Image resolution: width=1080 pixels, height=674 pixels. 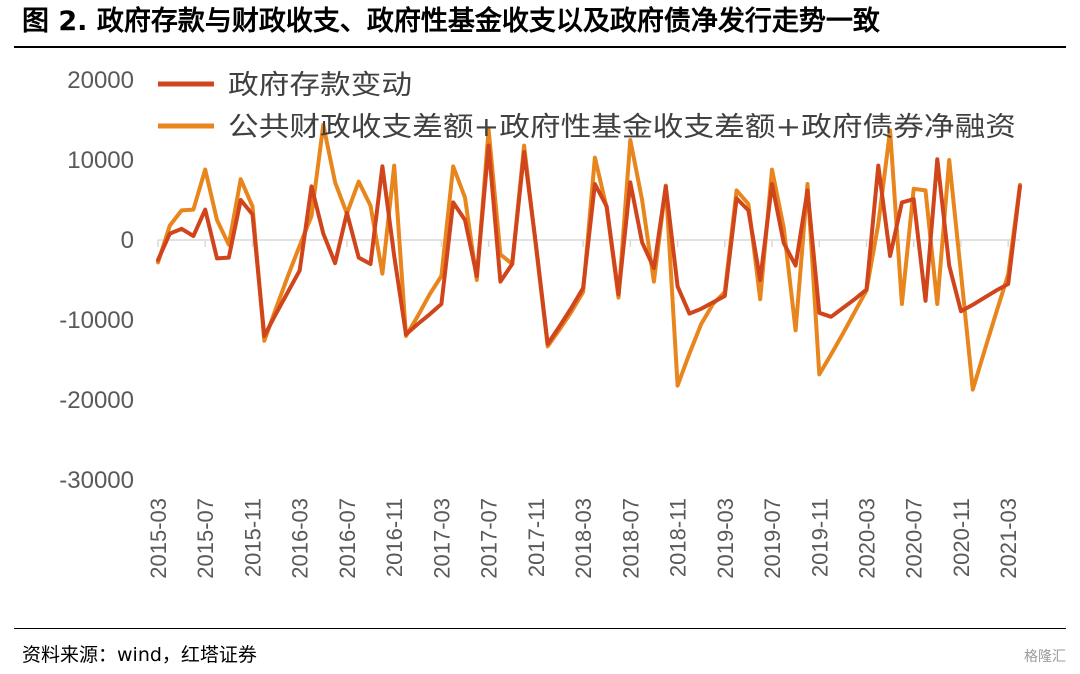 I want to click on x-tick-label: 2020-11, so click(x=961, y=537).